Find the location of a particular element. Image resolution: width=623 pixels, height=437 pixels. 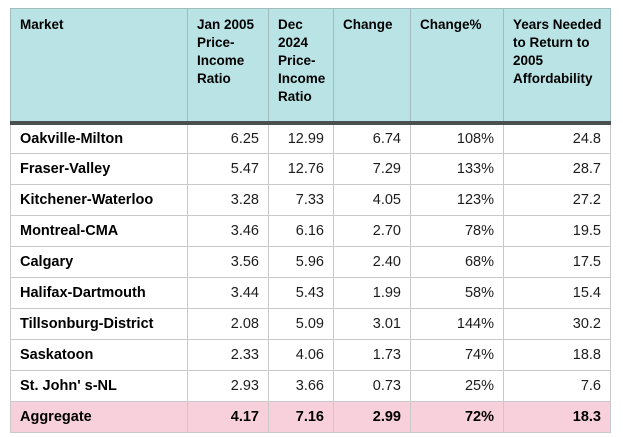

market-cell: Montreal-CMA is located at coordinates (99, 231).